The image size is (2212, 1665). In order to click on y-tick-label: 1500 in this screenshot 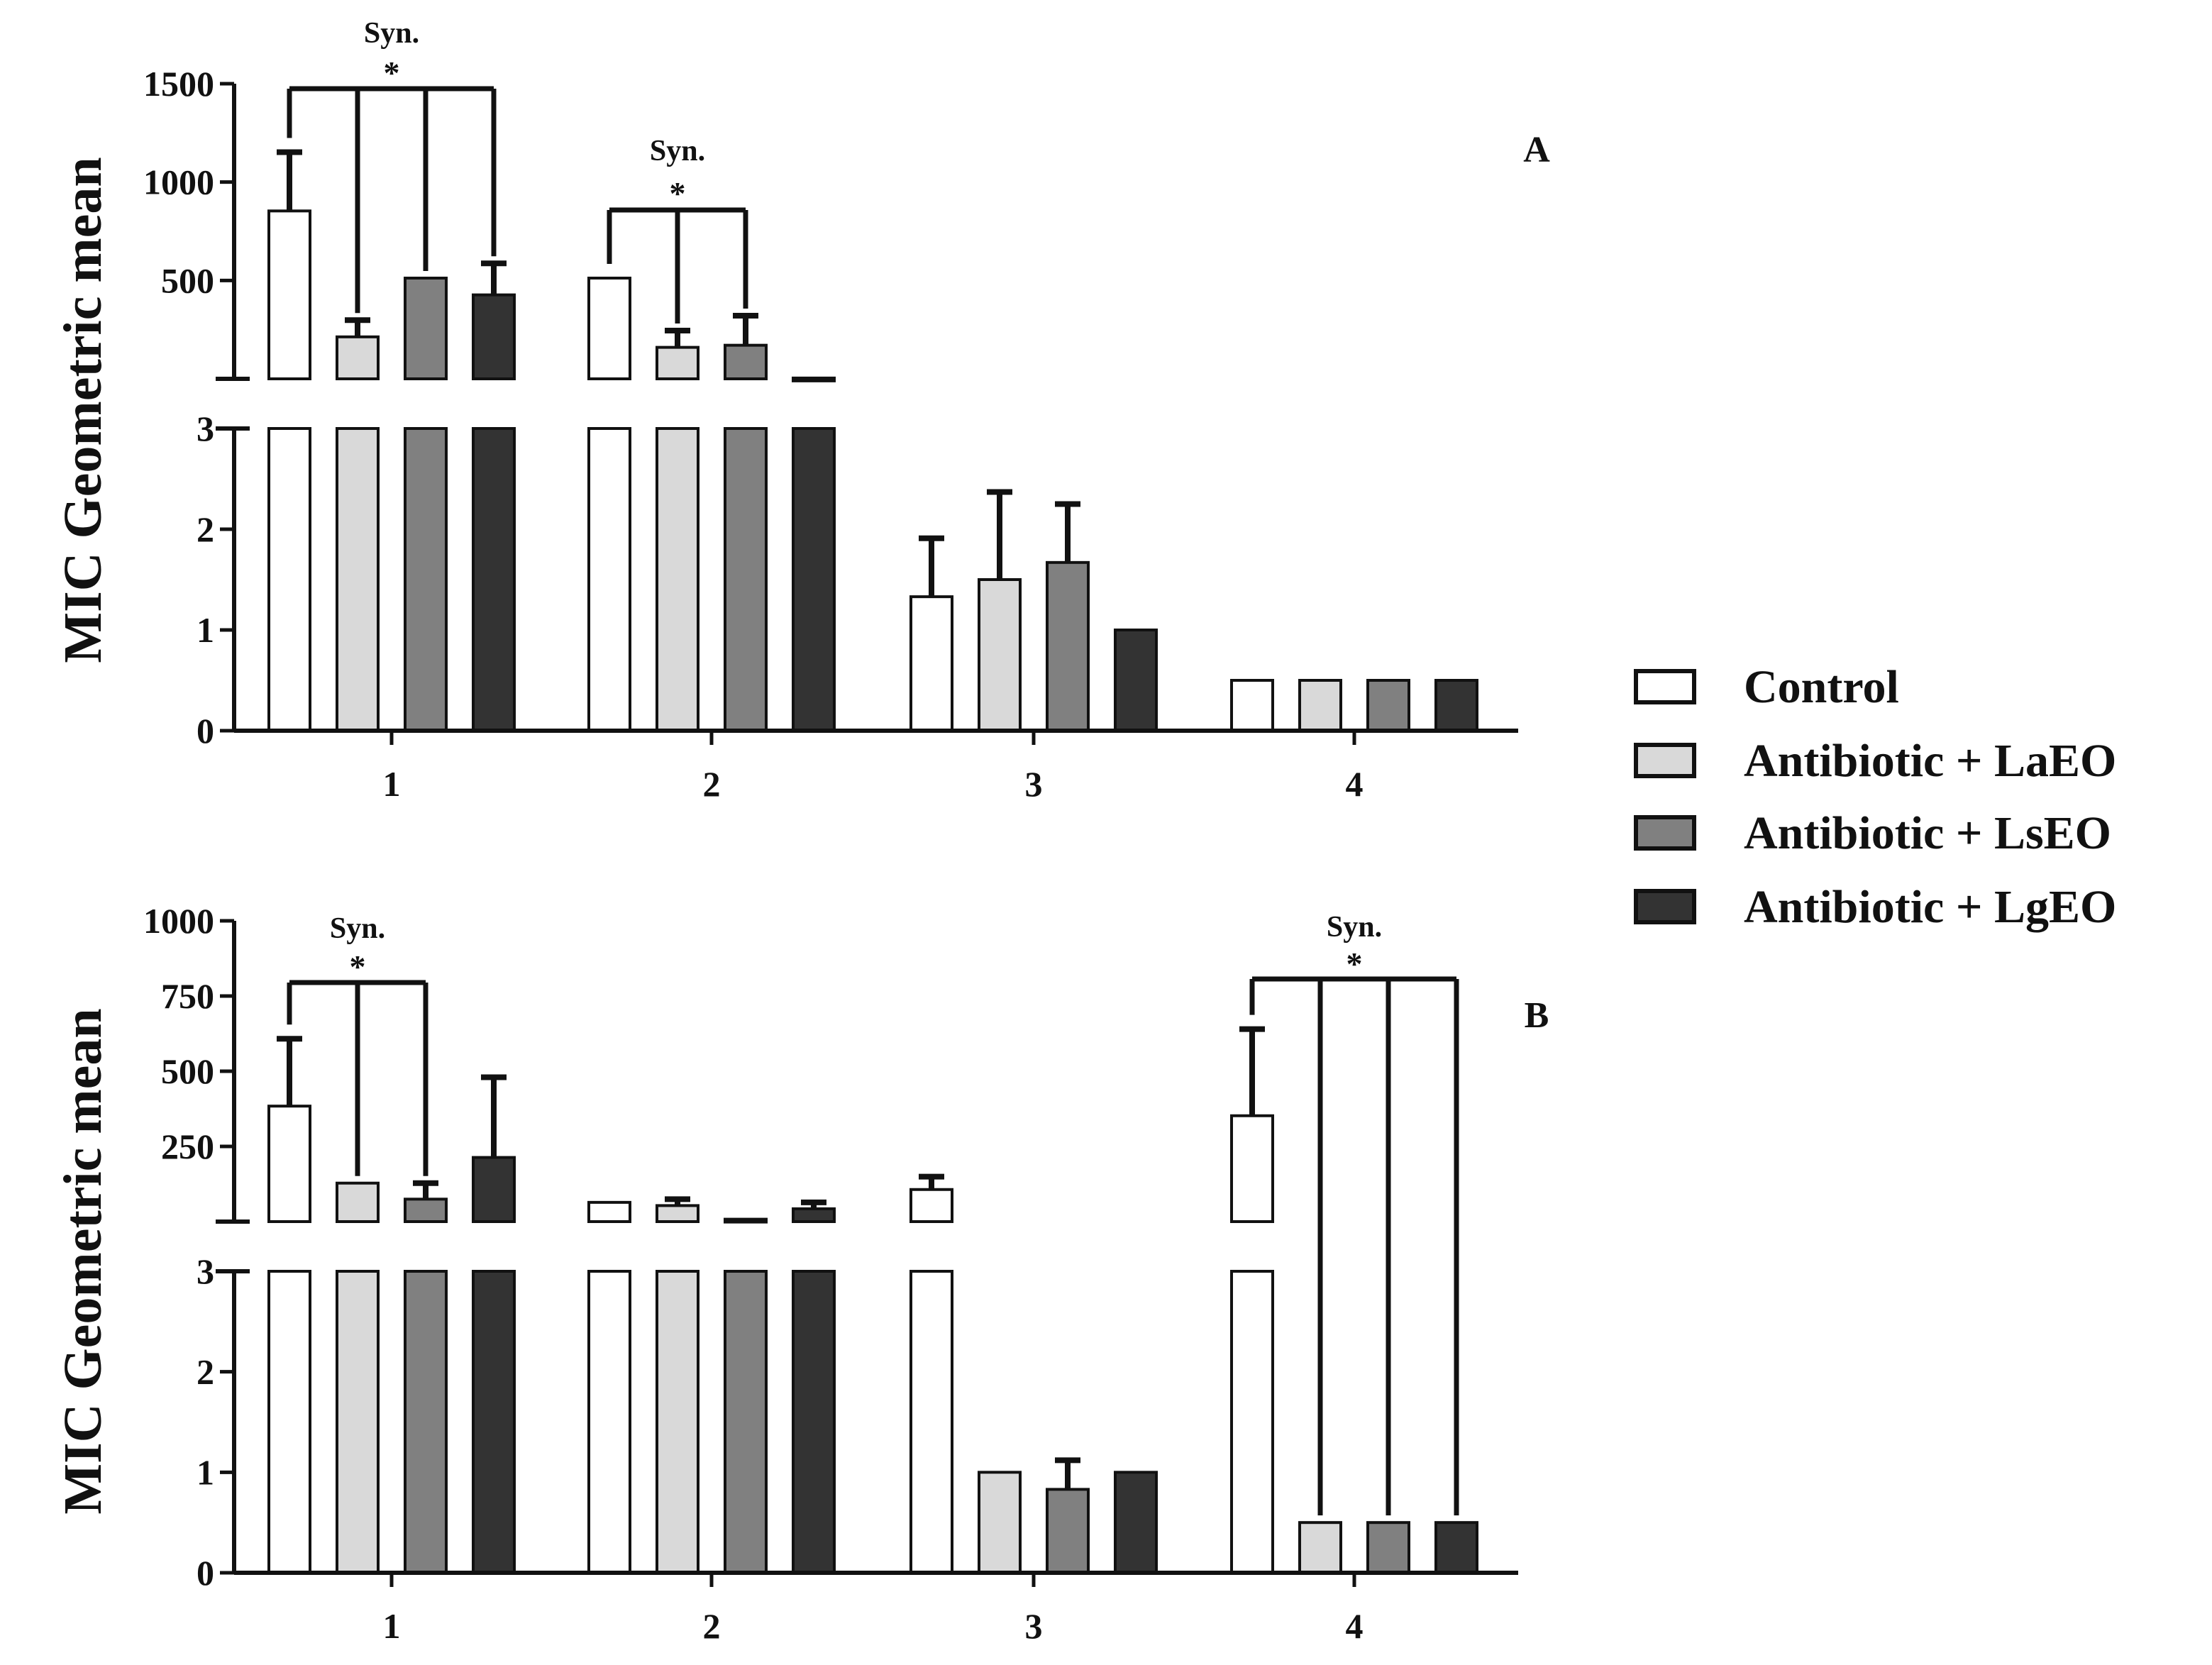, I will do `click(178, 84)`.